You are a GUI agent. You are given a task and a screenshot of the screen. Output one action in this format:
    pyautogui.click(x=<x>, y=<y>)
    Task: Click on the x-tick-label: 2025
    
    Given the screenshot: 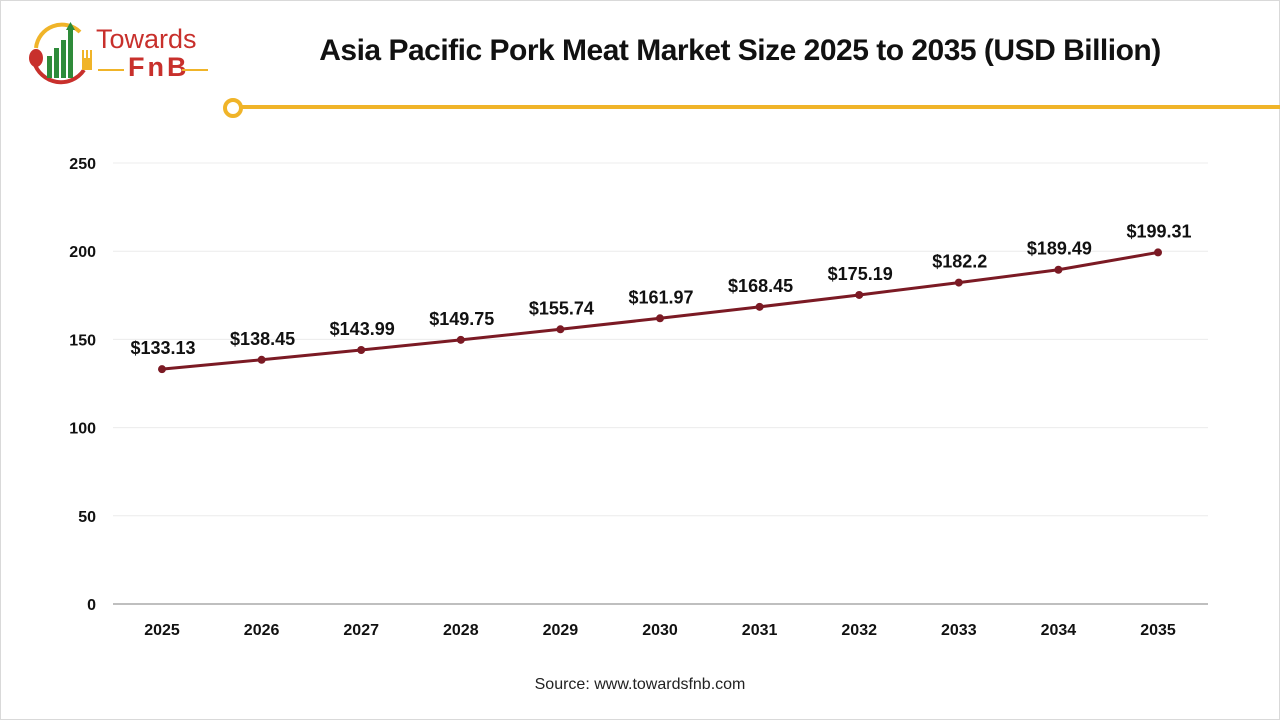 What is the action you would take?
    pyautogui.click(x=162, y=630)
    